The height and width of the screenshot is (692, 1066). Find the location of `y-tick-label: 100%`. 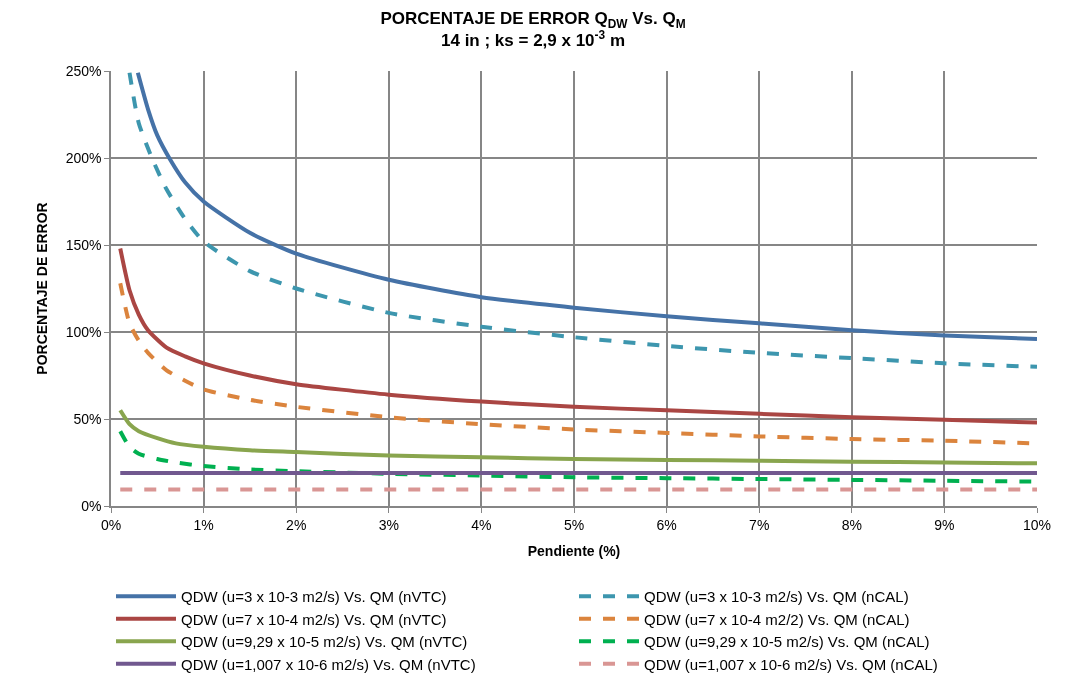

y-tick-label: 100% is located at coordinates (83, 331).